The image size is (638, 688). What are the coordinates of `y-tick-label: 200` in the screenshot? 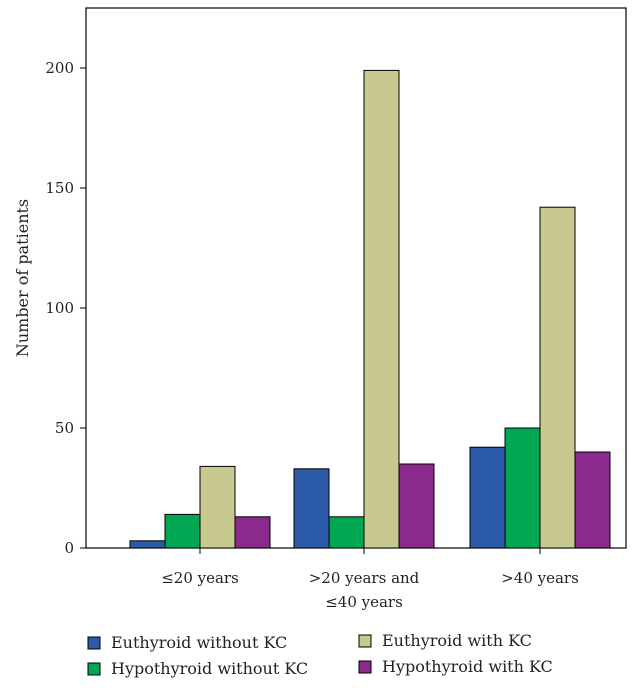 It's located at (59, 68).